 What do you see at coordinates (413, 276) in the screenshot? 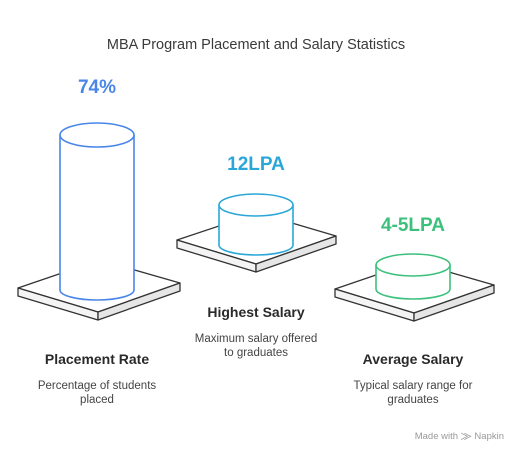
I see `cylinder-average-salary` at bounding box center [413, 276].